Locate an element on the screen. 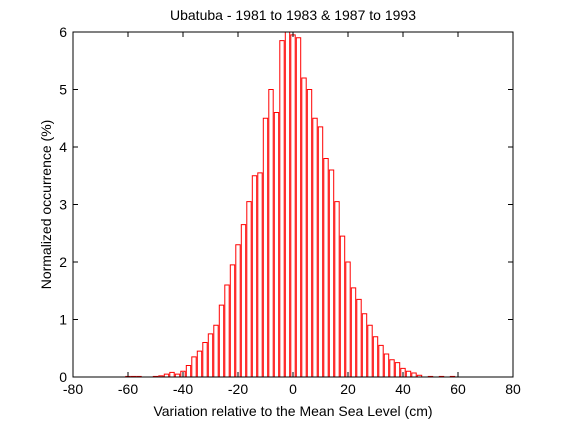 The image size is (567, 425). x-tick-label: 20 is located at coordinates (348, 389).